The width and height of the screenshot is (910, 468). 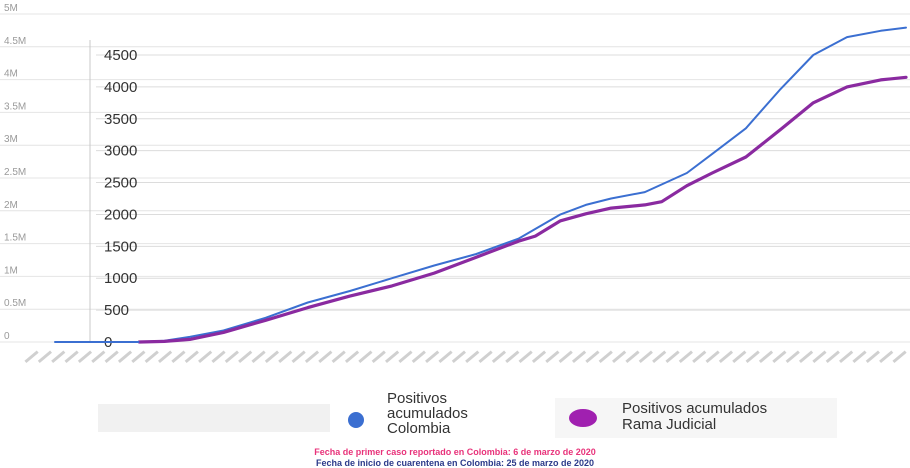 I want to click on left-tick-label: 3.5M, so click(x=15, y=106).